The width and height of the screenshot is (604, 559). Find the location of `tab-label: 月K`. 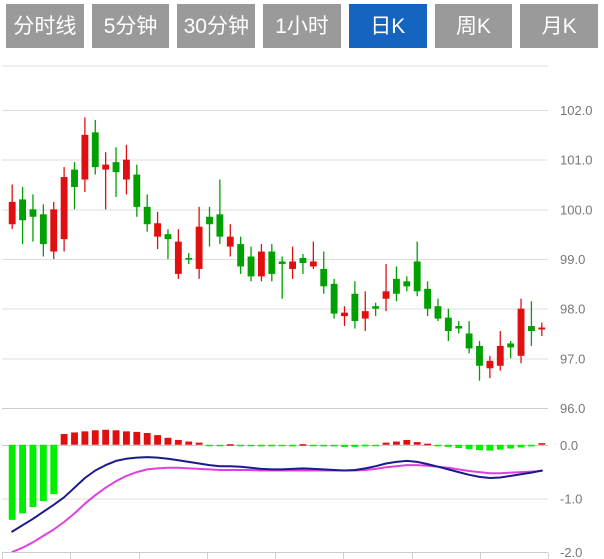

tab-label: 月K is located at coordinates (559, 26).